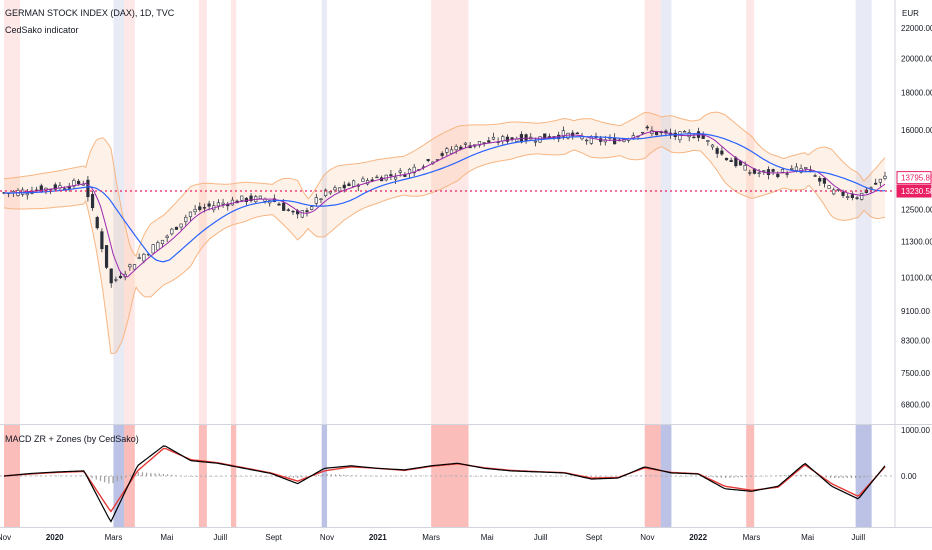 This screenshot has width=932, height=550. Describe the element at coordinates (698, 537) in the screenshot. I see `time-tick-label: 2022` at that location.